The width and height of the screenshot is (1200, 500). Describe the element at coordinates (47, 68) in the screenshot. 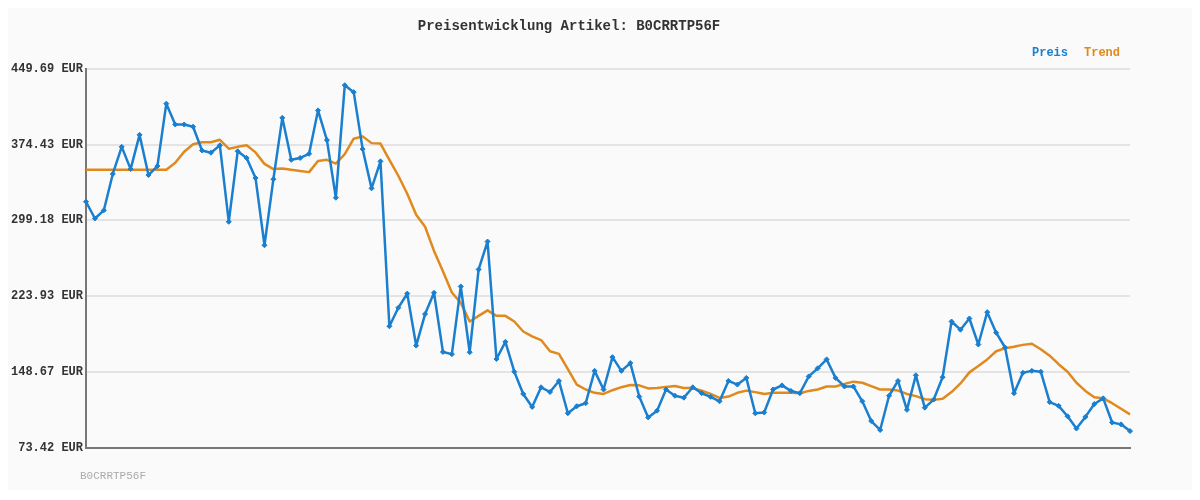

I see `y-tick-label: 449.69 EUR` at that location.